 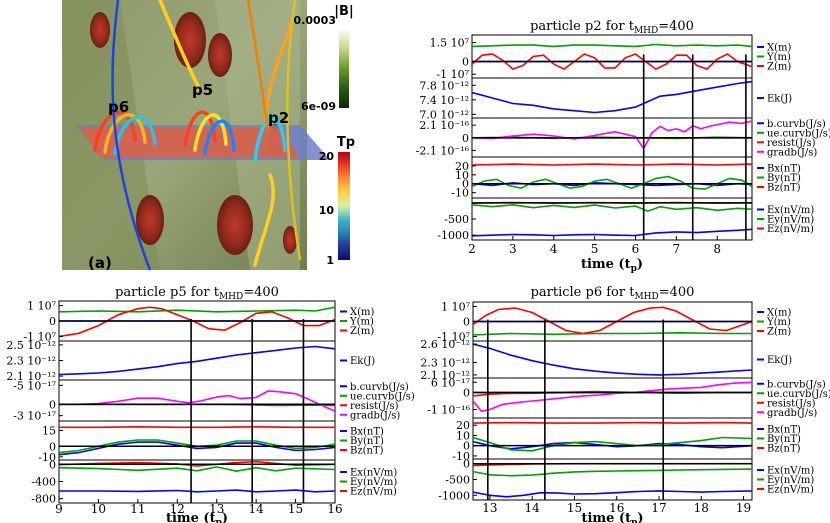 What do you see at coordinates (193, 133) in the screenshot?
I see `particle-trajectories` at bounding box center [193, 133].